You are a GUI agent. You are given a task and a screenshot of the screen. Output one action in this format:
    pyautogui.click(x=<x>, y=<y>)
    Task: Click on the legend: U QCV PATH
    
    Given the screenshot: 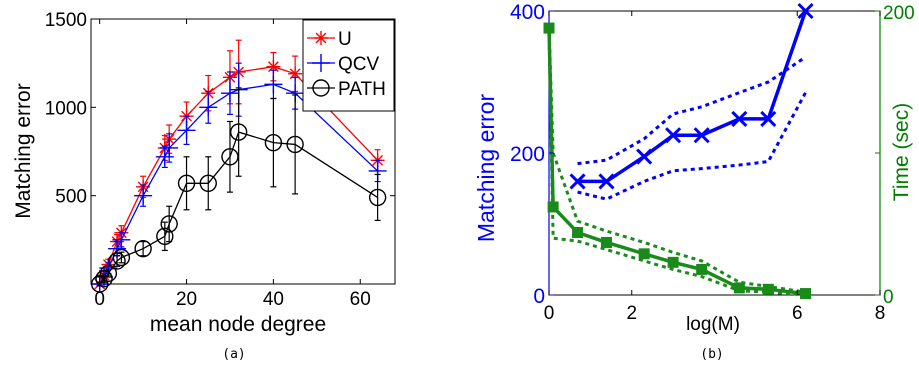 What is the action you would take?
    pyautogui.click(x=348, y=65)
    